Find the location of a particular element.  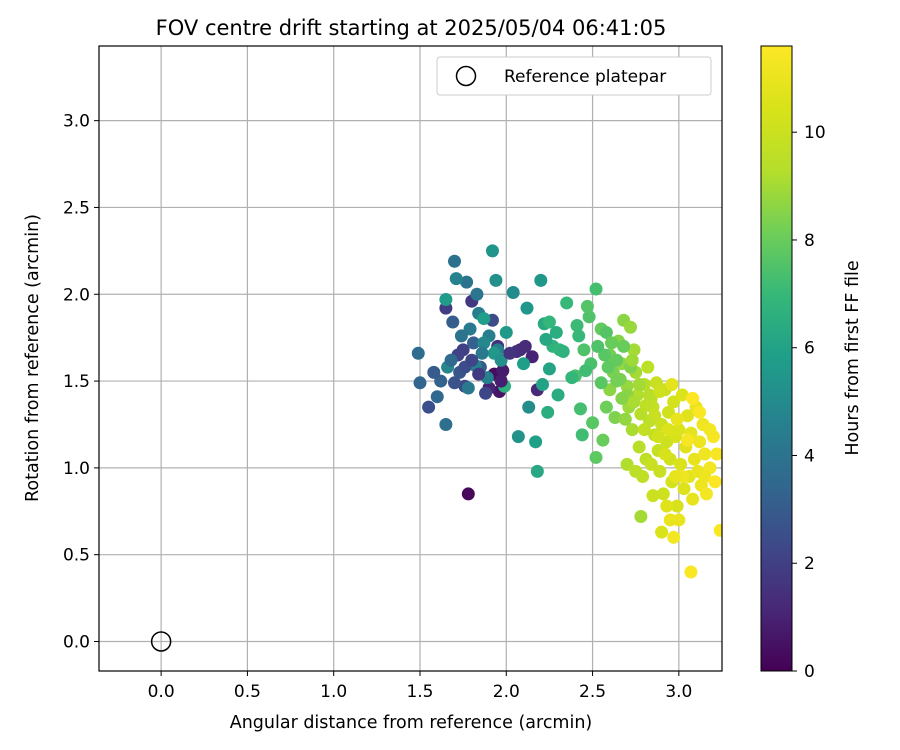

y-axis-label: Rotation from reference (arcmin) is located at coordinates (33, 358).